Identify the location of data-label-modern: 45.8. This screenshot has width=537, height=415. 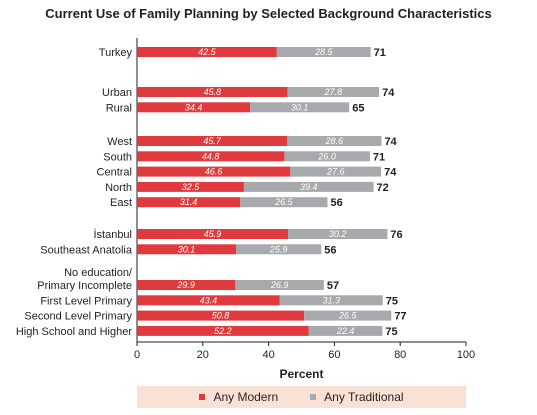
(213, 92).